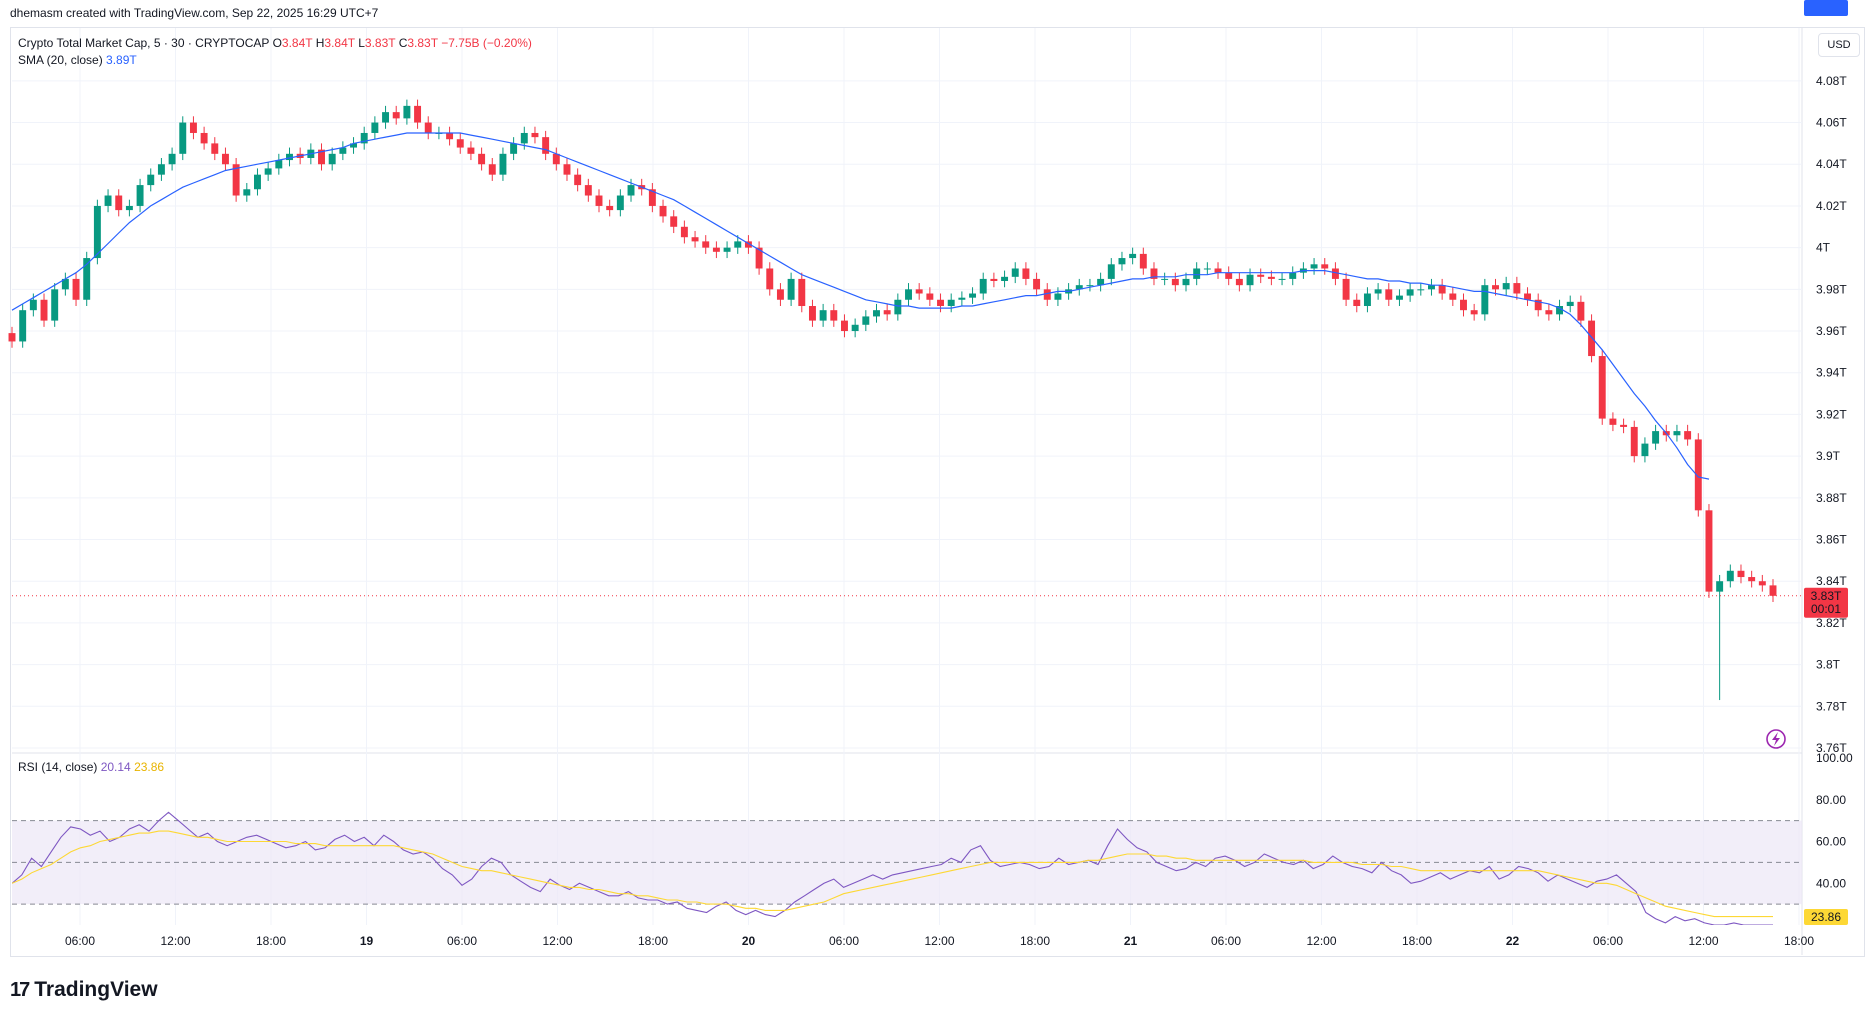 The height and width of the screenshot is (1019, 1871). Describe the element at coordinates (1826, 916) in the screenshot. I see `rsi-value-badge` at that location.